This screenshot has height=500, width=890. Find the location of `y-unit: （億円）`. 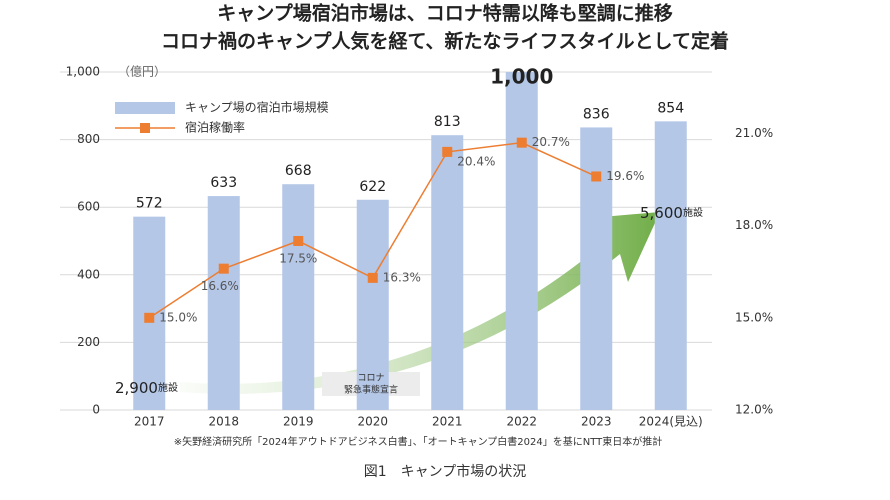

y-unit: （億円） is located at coordinates (142, 72).